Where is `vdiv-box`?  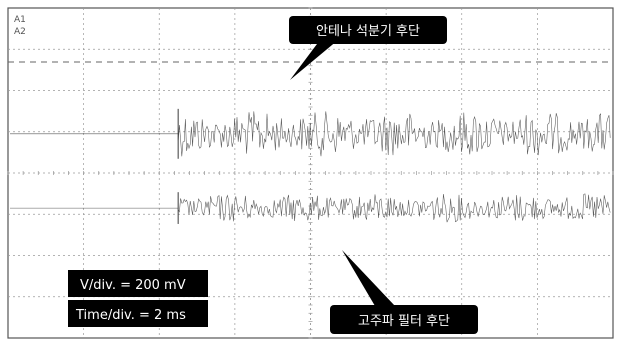
vdiv-box is located at coordinates (138, 283).